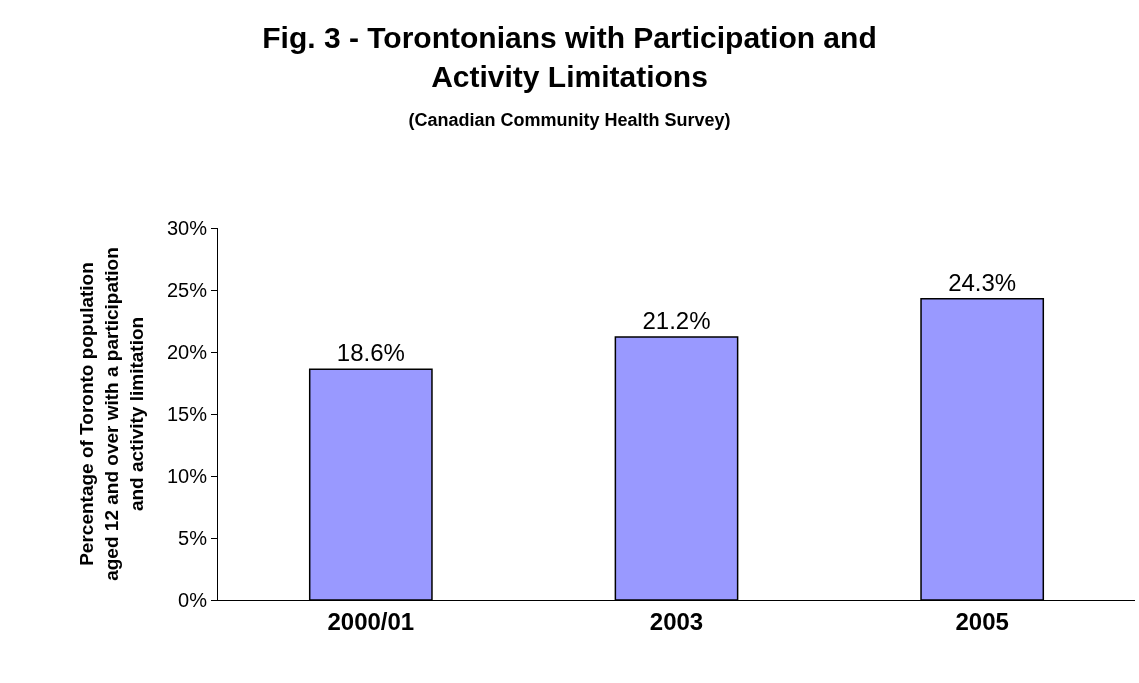  I want to click on y-tick-label: 10%, so click(187, 476).